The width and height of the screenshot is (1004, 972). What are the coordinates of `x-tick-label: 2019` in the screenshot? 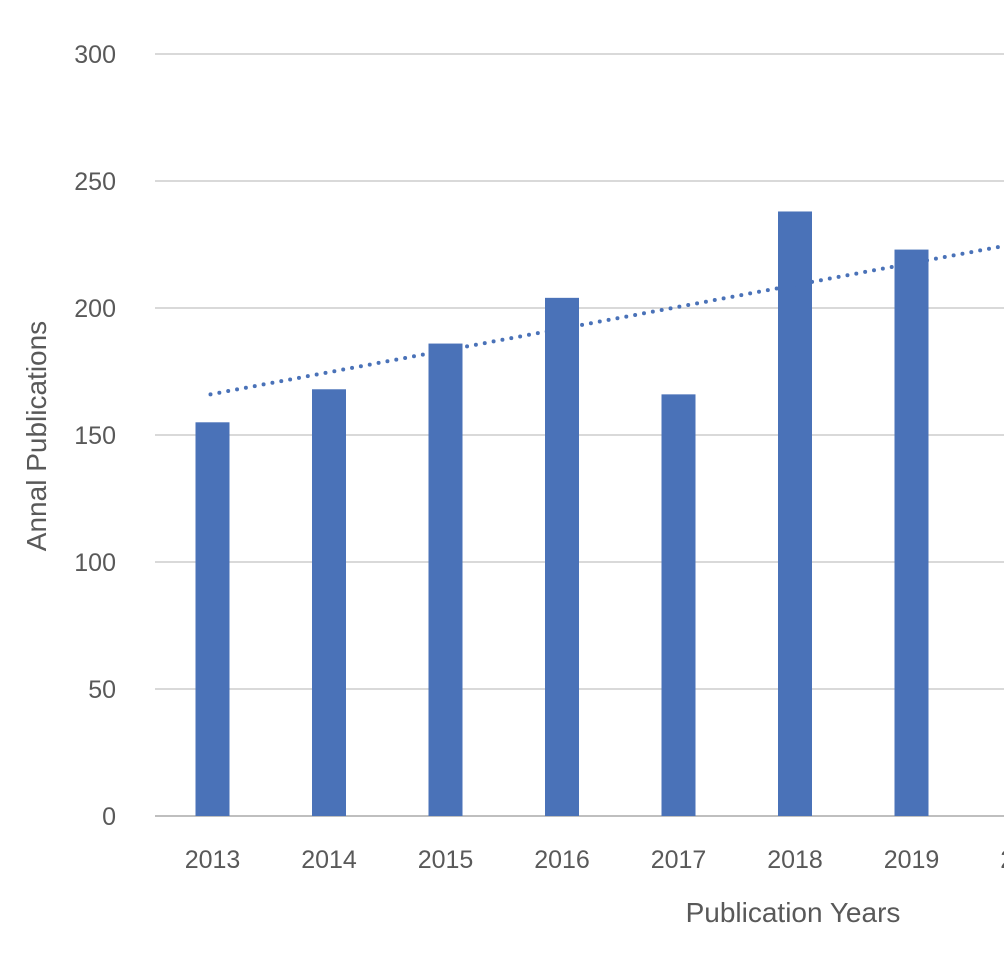 It's located at (912, 860).